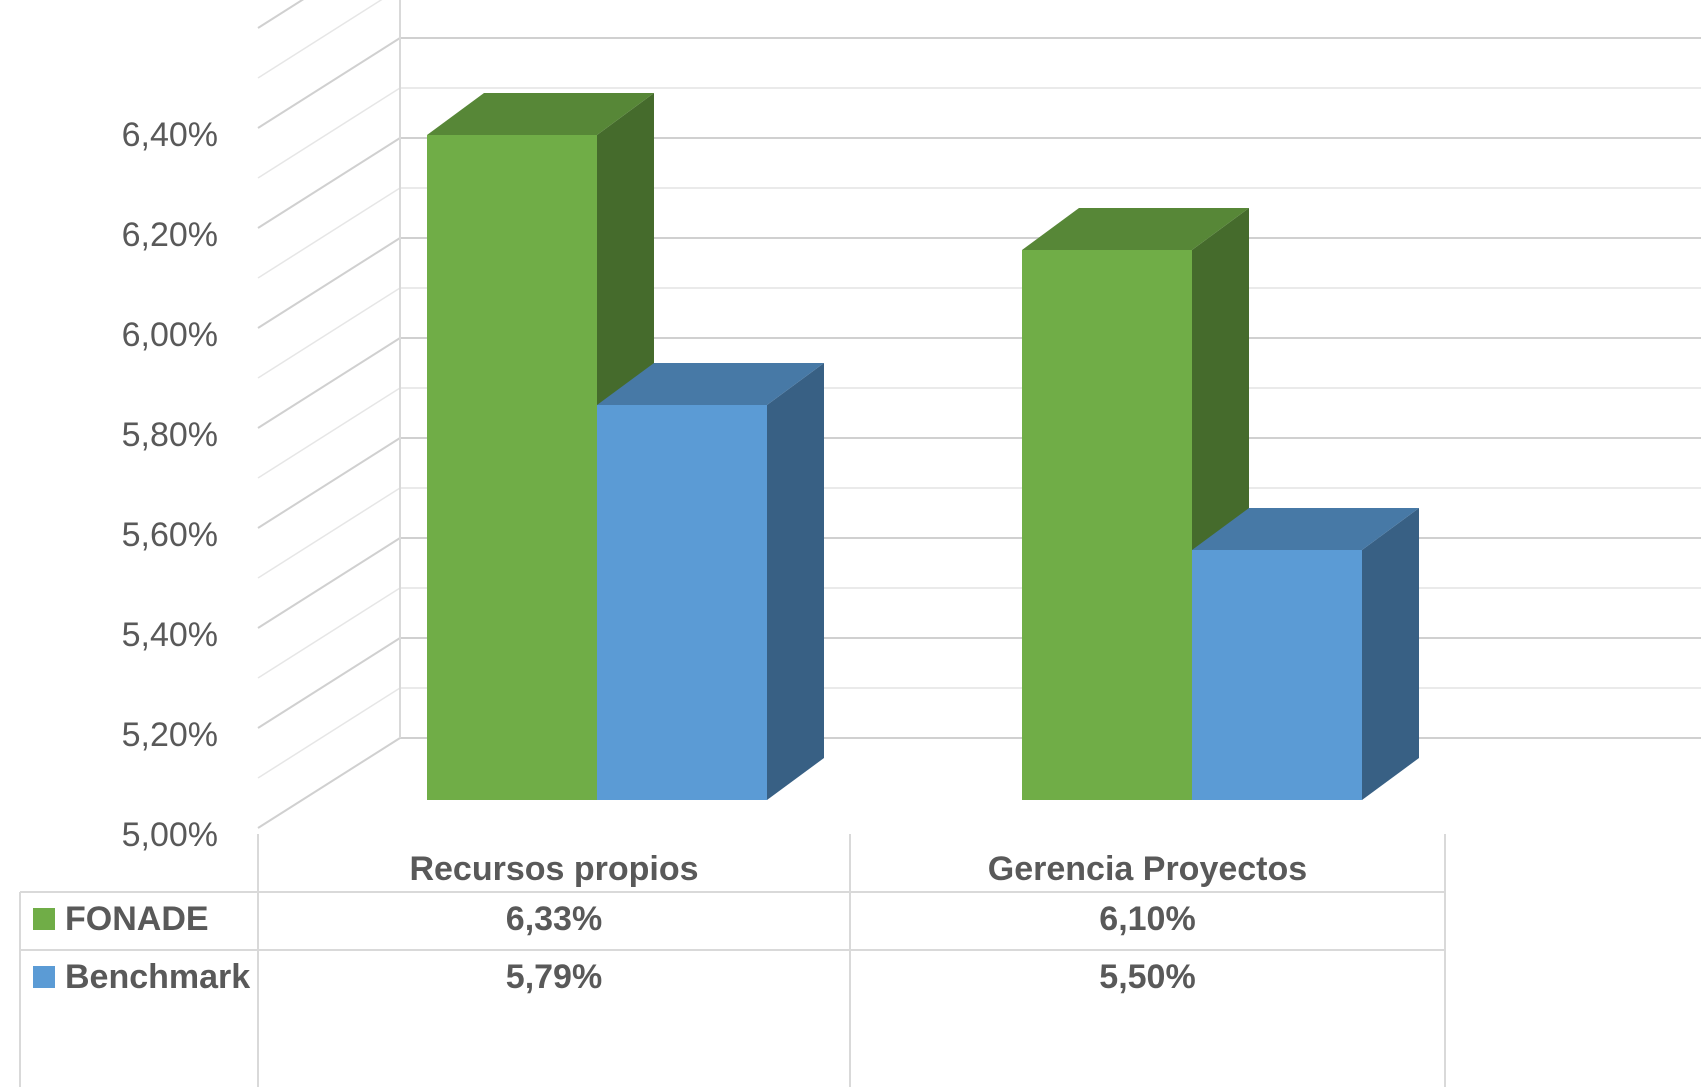 The image size is (1701, 1092). Describe the element at coordinates (170, 135) in the screenshot. I see `y-tick-label: 6,40%` at that location.